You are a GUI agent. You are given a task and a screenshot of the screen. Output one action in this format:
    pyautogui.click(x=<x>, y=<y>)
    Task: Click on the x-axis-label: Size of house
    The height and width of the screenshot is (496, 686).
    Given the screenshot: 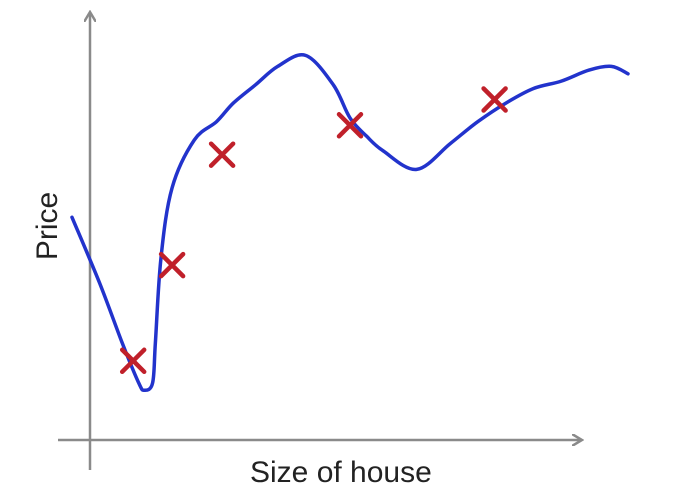 What is the action you would take?
    pyautogui.click(x=341, y=472)
    